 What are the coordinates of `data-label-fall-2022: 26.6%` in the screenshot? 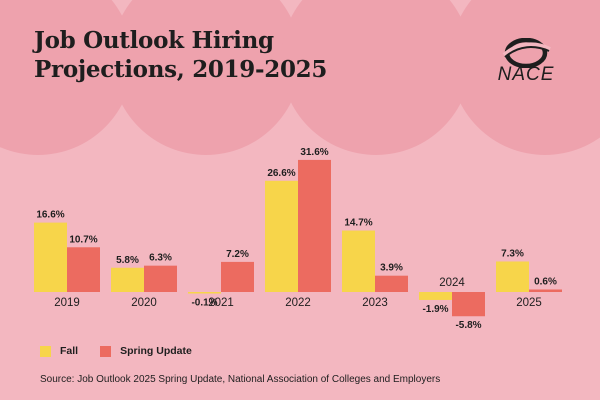 It's located at (281, 173).